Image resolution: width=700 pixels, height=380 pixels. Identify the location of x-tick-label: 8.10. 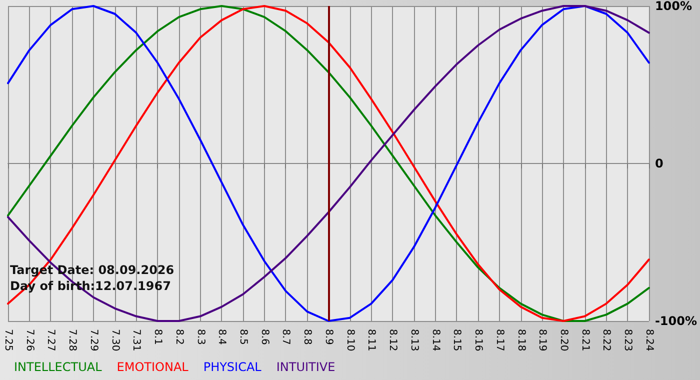
(350, 340).